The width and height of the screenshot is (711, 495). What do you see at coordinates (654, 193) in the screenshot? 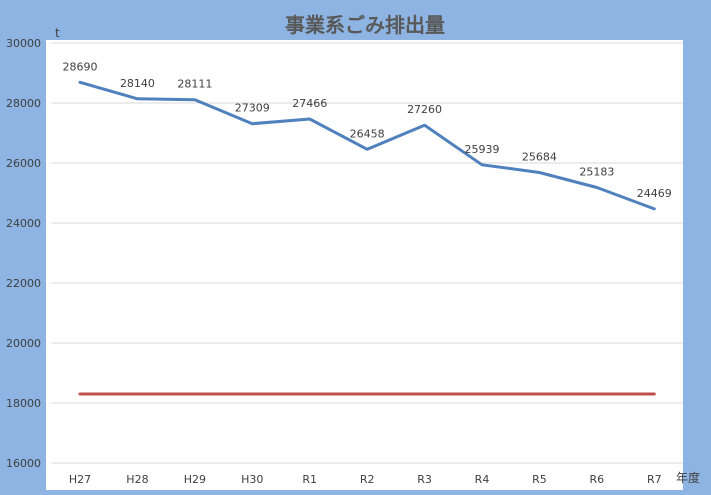
I see `data-label: 24469` at bounding box center [654, 193].